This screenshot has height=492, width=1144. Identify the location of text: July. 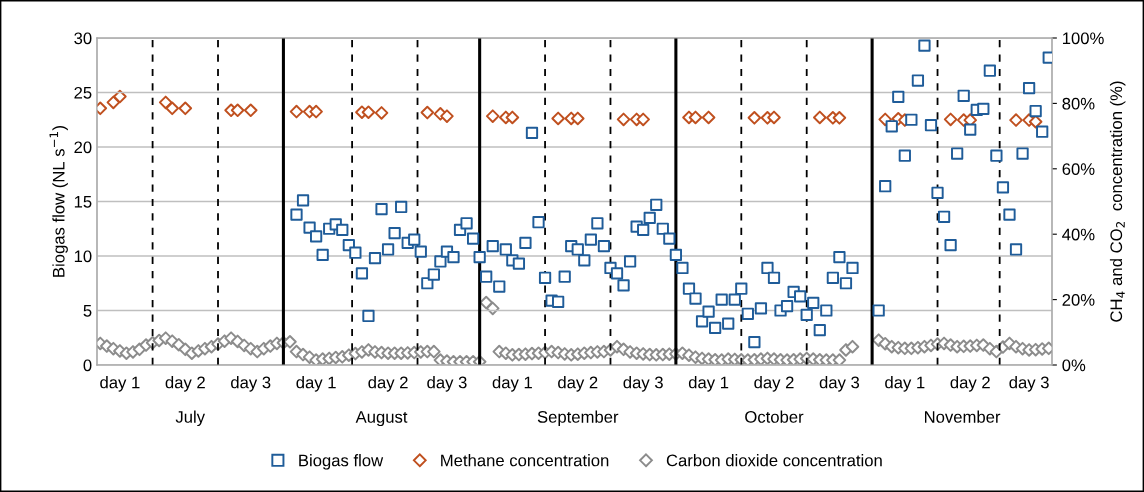
(190, 418).